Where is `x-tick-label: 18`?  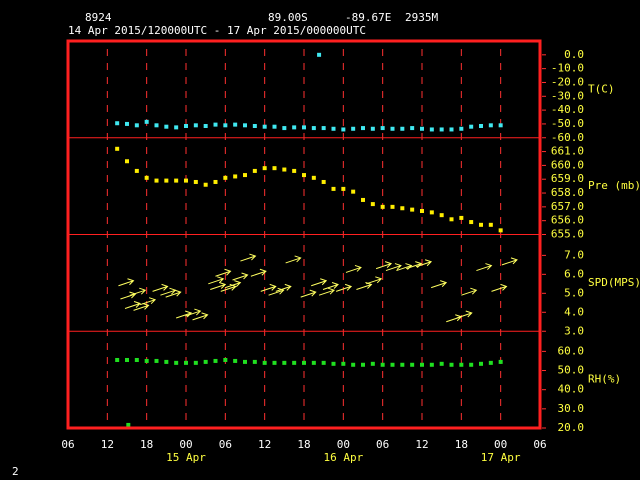
x-tick-label: 18 is located at coordinates (461, 444).